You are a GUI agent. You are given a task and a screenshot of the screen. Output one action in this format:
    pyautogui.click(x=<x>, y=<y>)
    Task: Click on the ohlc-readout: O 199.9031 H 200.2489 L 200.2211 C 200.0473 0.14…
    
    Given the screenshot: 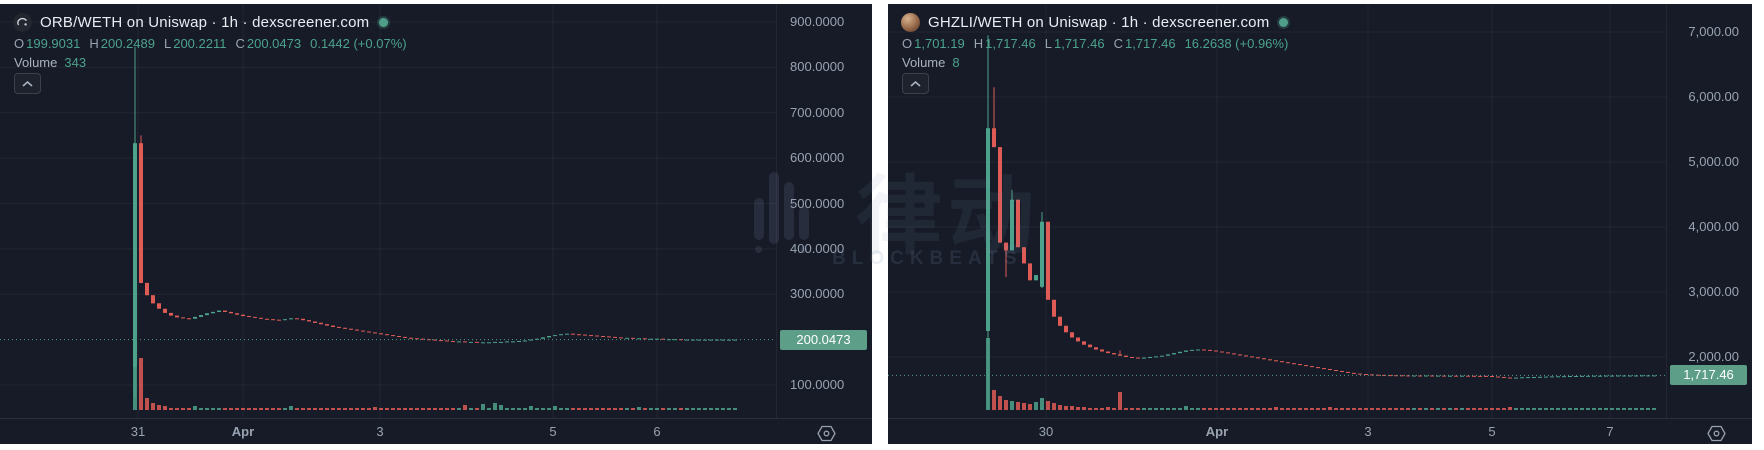 What is the action you would take?
    pyautogui.click(x=215, y=43)
    